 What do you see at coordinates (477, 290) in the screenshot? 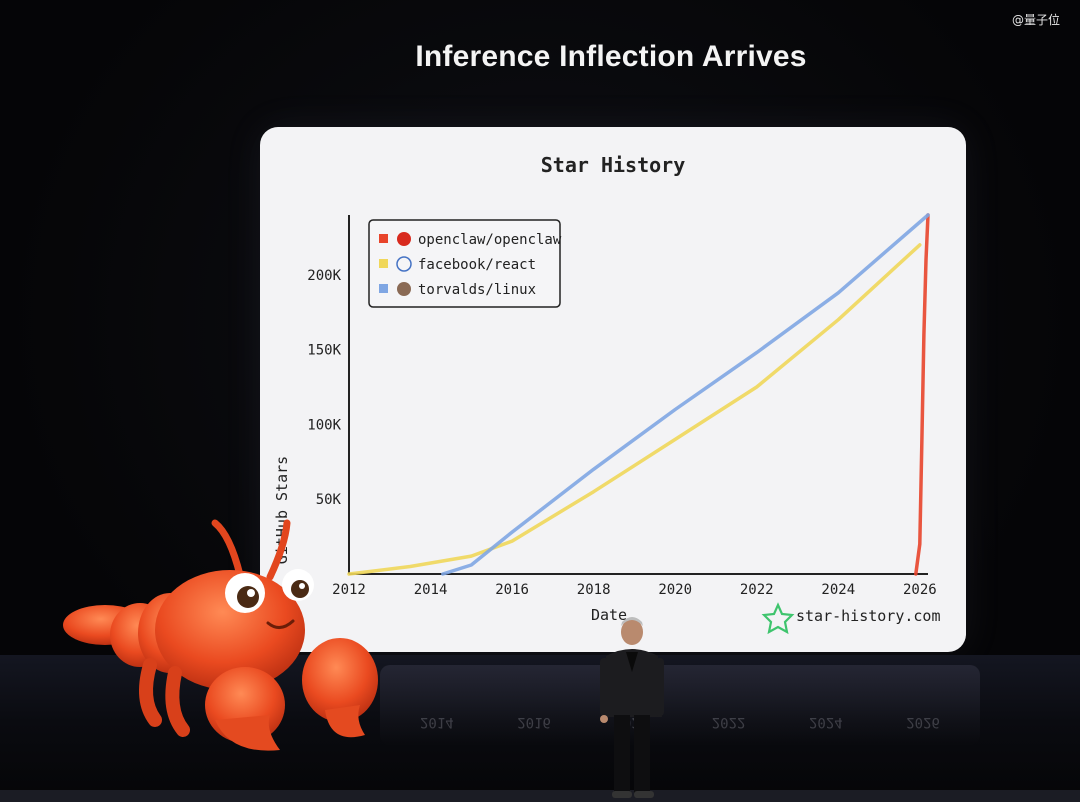
I see `legend-label: torvalds/linux` at bounding box center [477, 290].